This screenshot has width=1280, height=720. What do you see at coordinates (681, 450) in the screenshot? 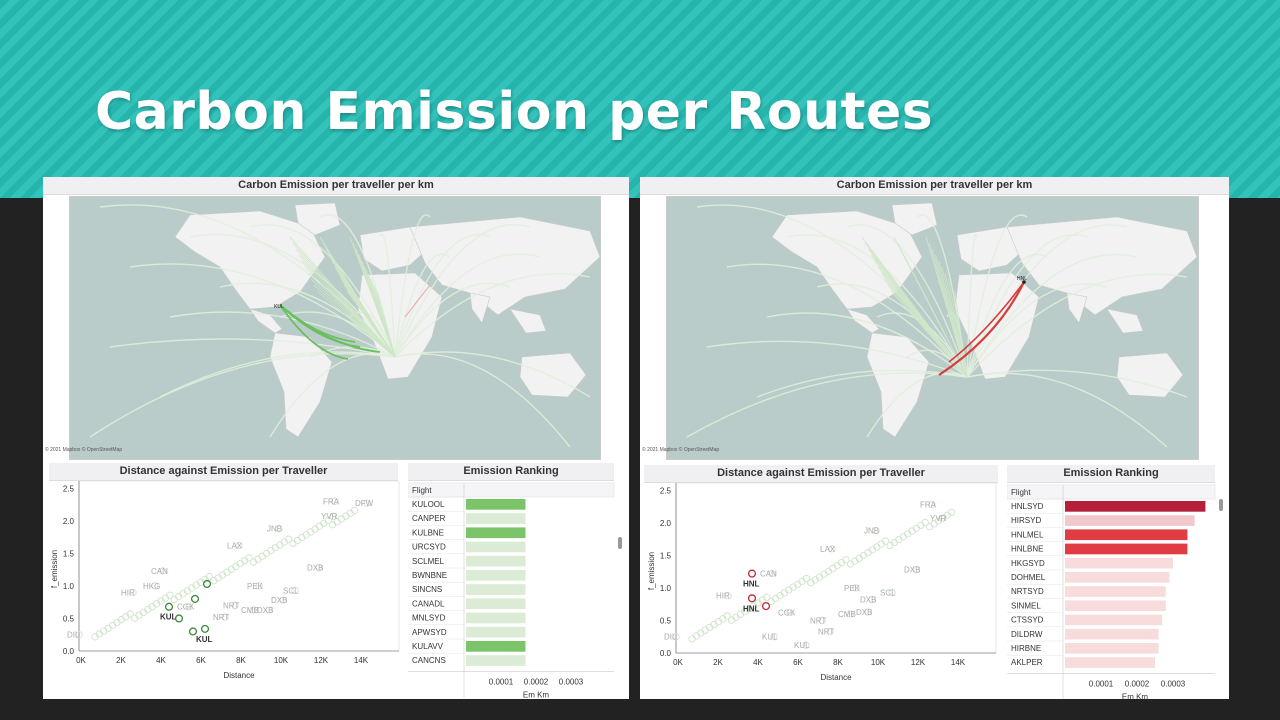
I see `map-attribution: © 2021 Mapbox © OpenStreetMap` at bounding box center [681, 450].